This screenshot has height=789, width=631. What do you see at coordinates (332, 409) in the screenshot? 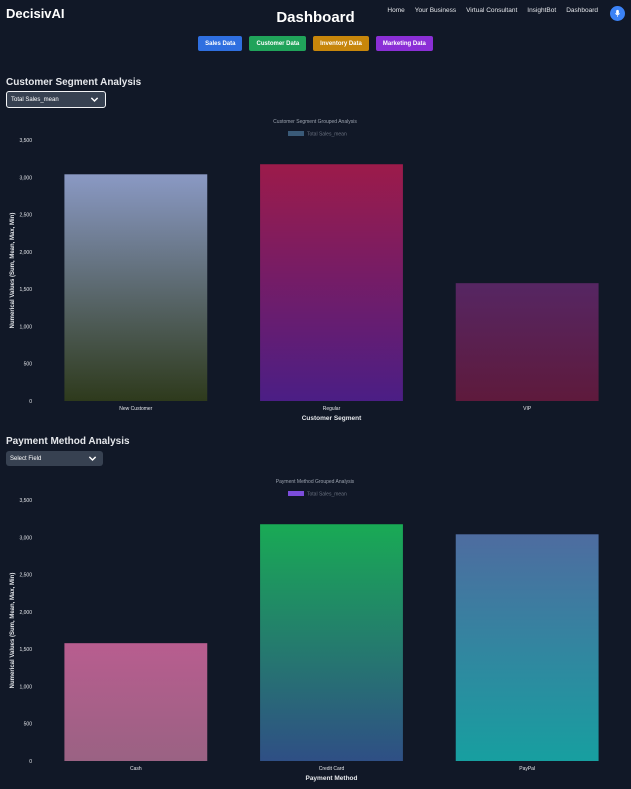
I see `x-tick-label: Regular` at bounding box center [332, 409].